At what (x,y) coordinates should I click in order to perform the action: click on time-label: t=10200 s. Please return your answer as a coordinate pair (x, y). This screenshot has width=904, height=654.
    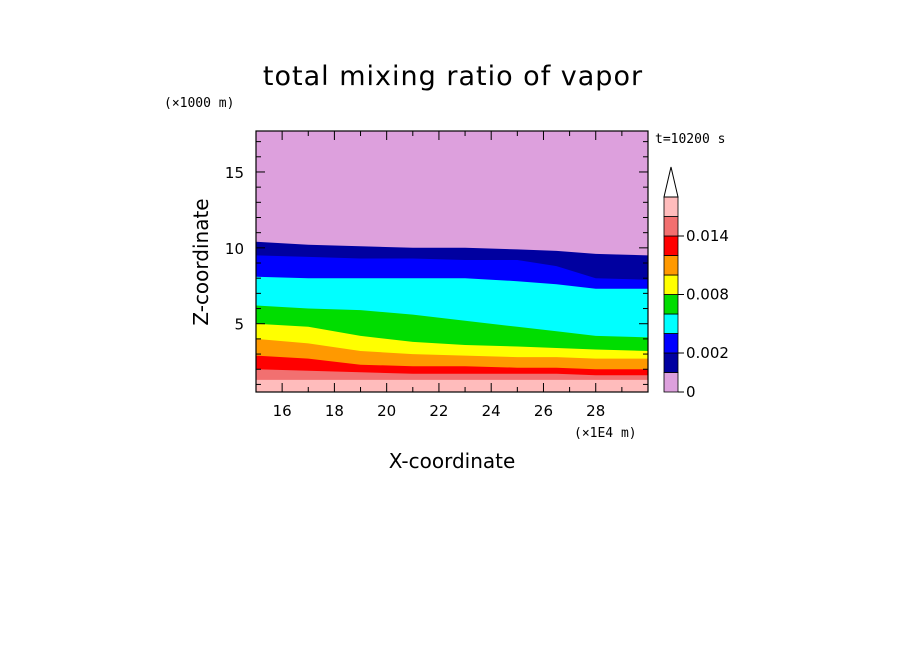
    Looking at the image, I should click on (690, 139).